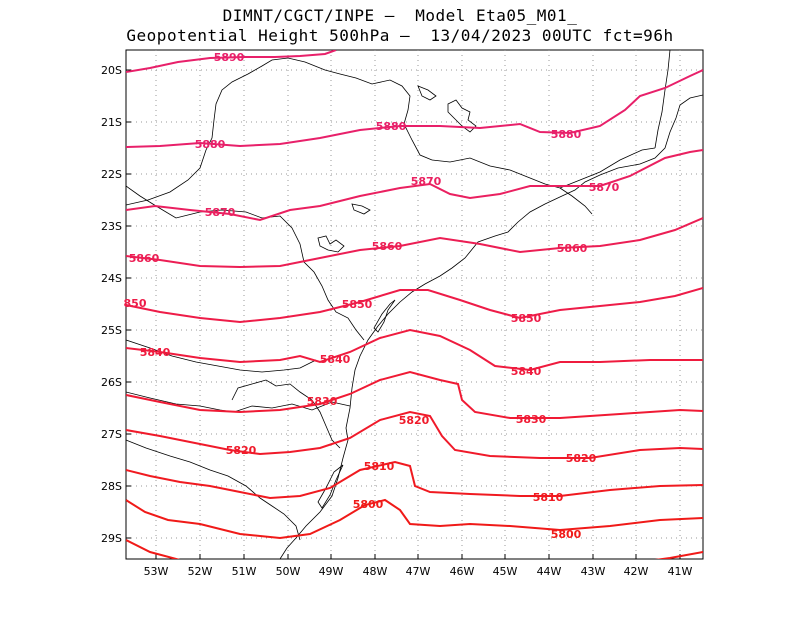  What do you see at coordinates (462, 571) in the screenshot?
I see `lon-label: 46W` at bounding box center [462, 571].